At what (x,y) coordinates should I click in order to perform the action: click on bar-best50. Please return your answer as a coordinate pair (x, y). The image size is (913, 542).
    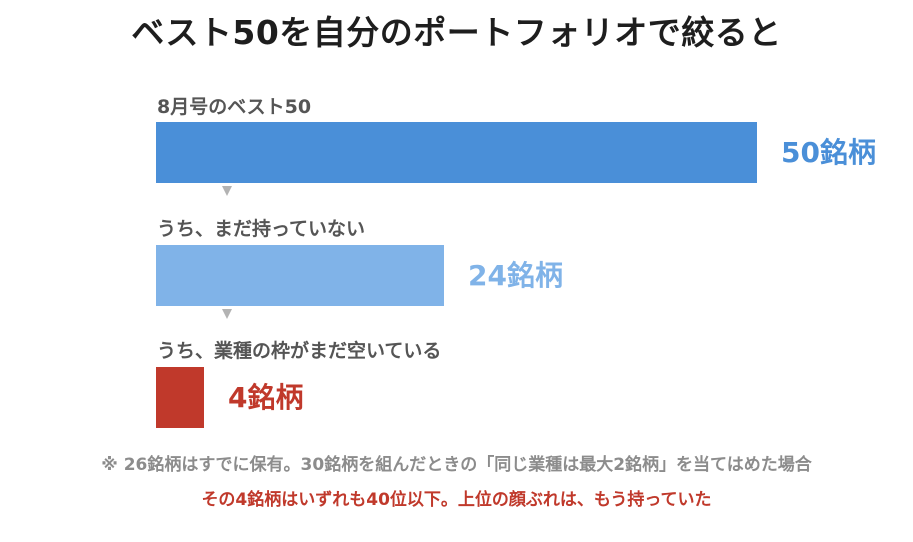
    Looking at the image, I should click on (456, 152).